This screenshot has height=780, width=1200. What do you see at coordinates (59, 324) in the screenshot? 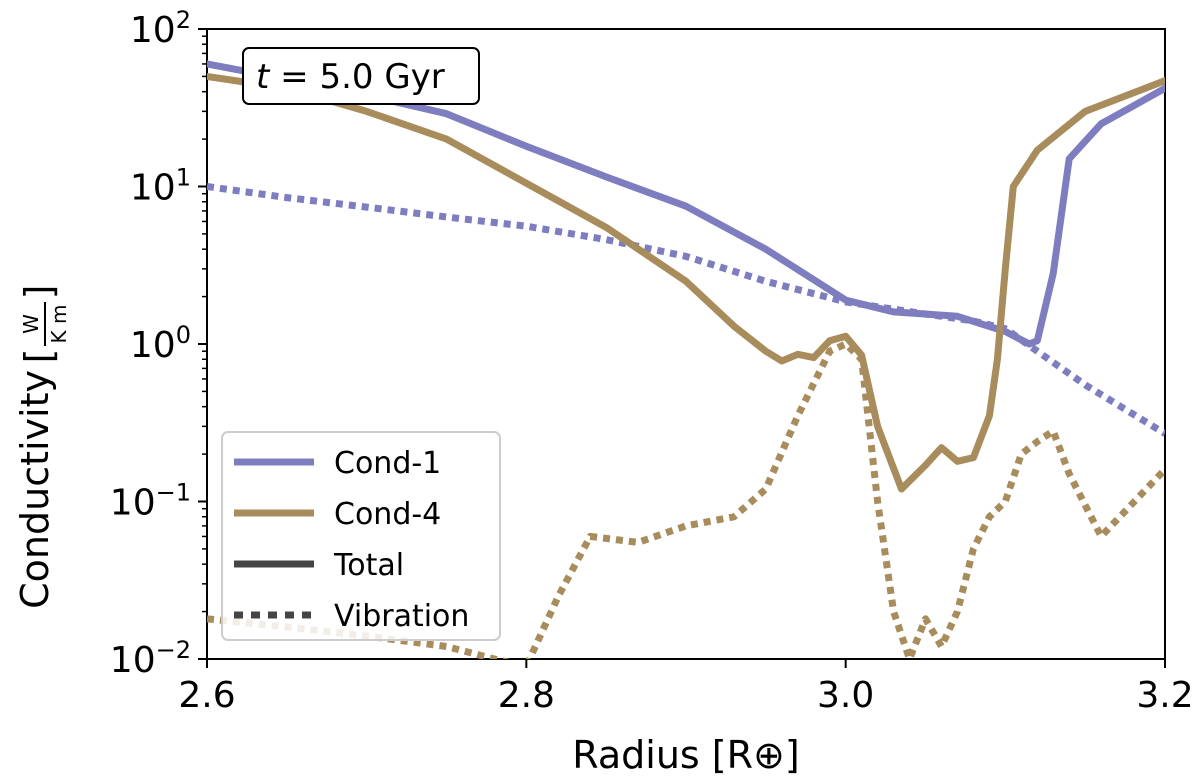
I see `y-axis-unit-denominator: K m` at bounding box center [59, 324].